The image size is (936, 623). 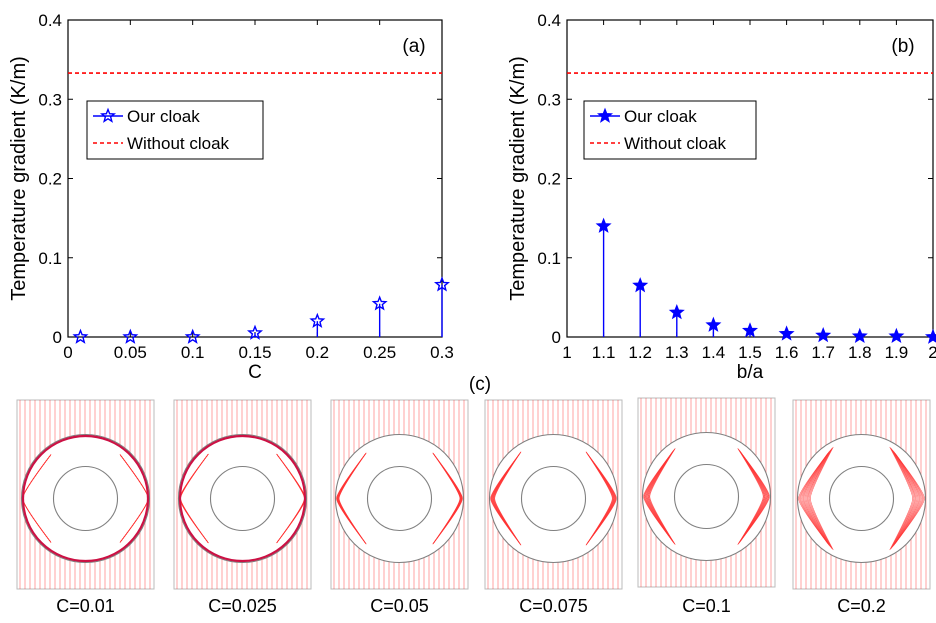 I want to click on y-tick-label-b: 0.1, so click(x=549, y=258).